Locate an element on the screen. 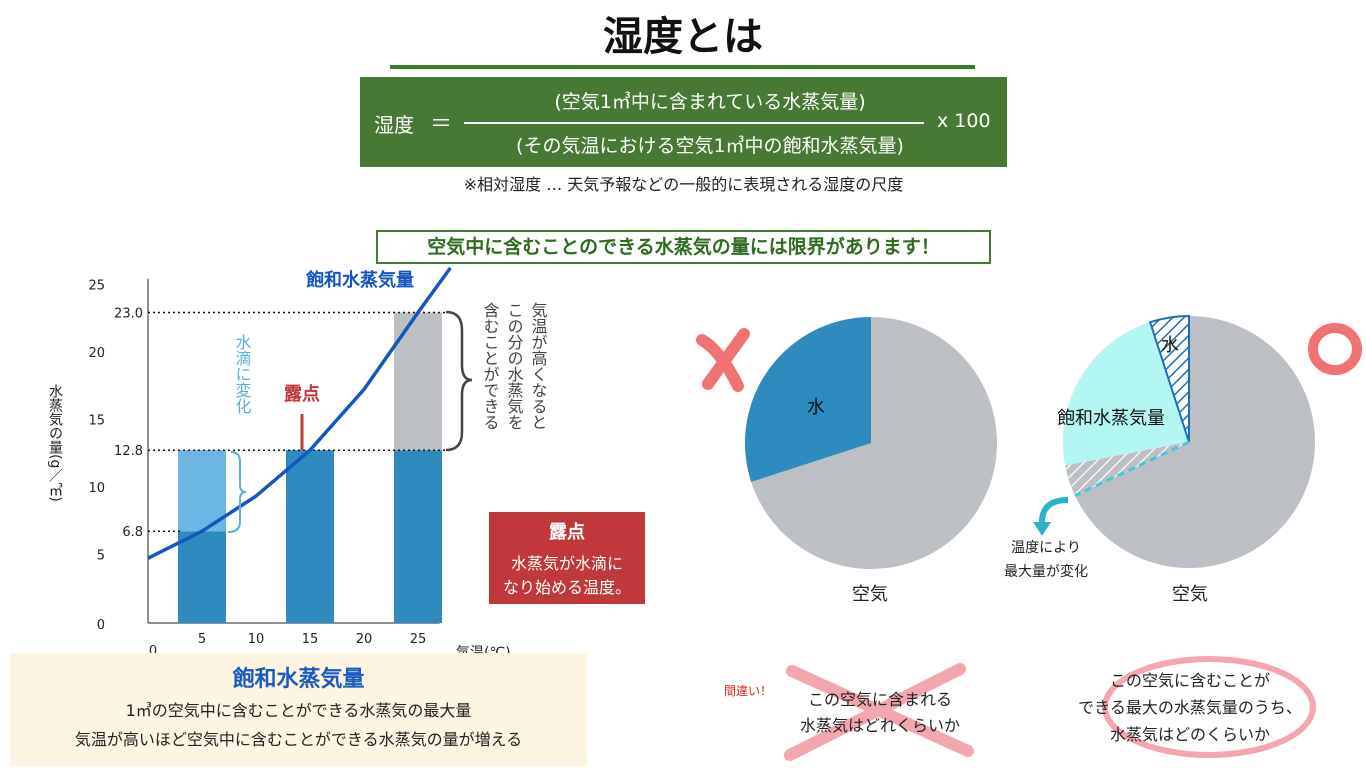 This screenshot has width=1366, height=768. y-tick-label: 25 is located at coordinates (96, 286).